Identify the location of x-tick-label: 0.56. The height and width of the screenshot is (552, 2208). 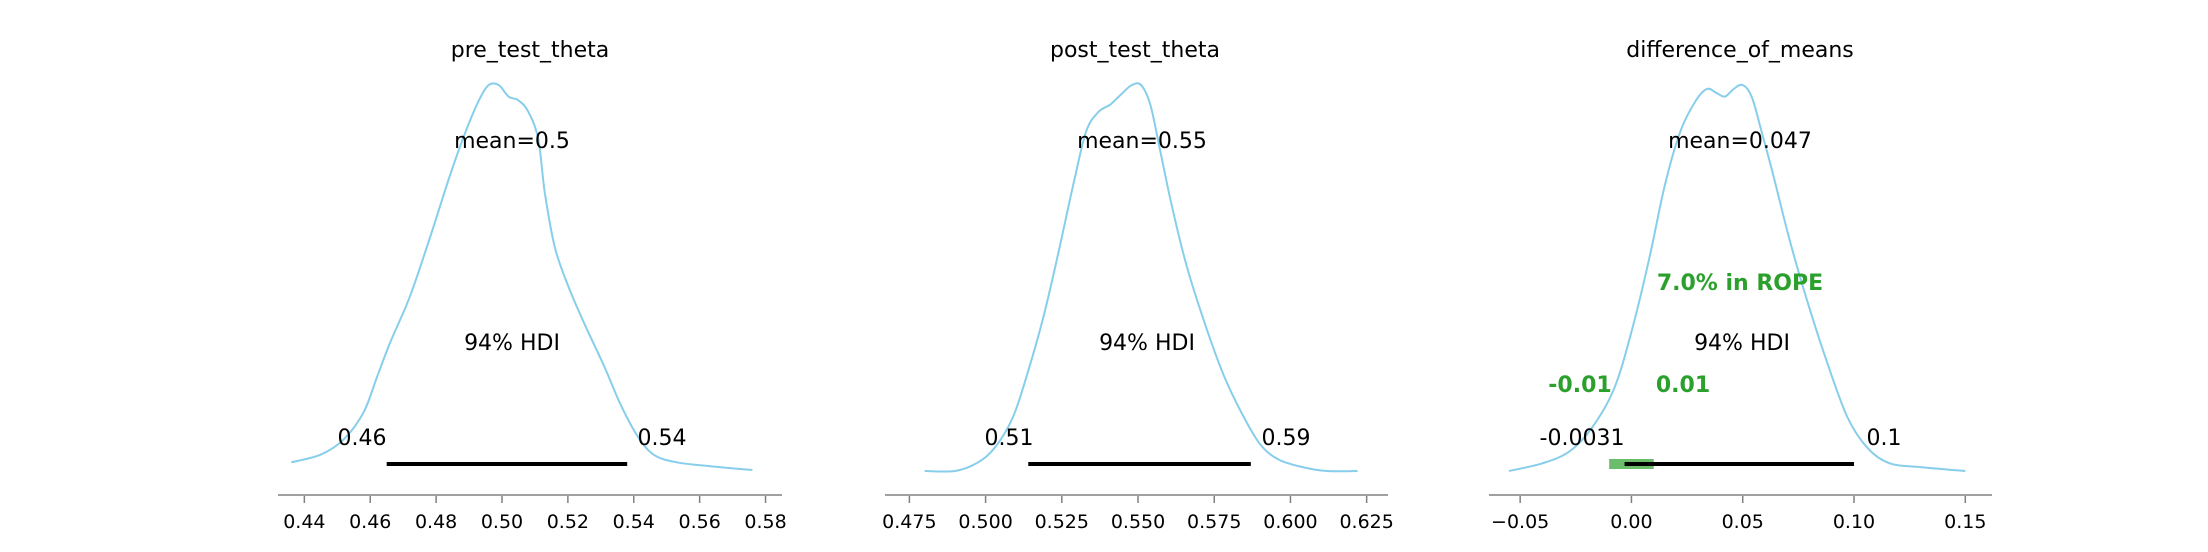
(699, 522).